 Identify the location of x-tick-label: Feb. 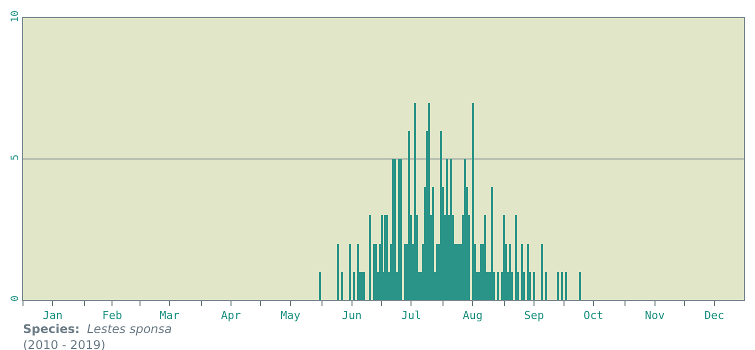
(112, 315).